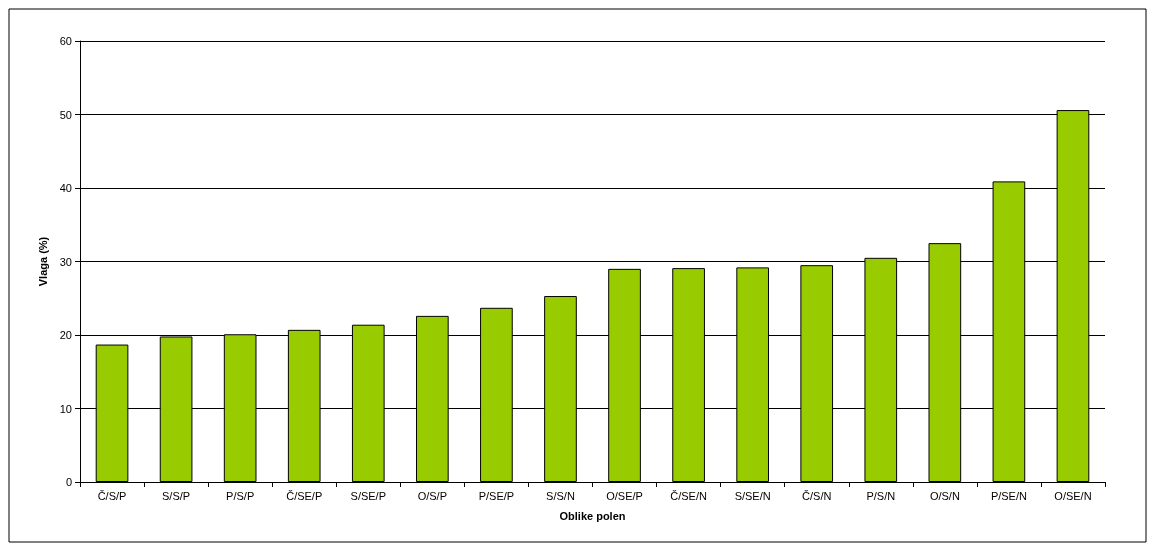  I want to click on x-tick-label: S/SE/N, so click(752, 495).